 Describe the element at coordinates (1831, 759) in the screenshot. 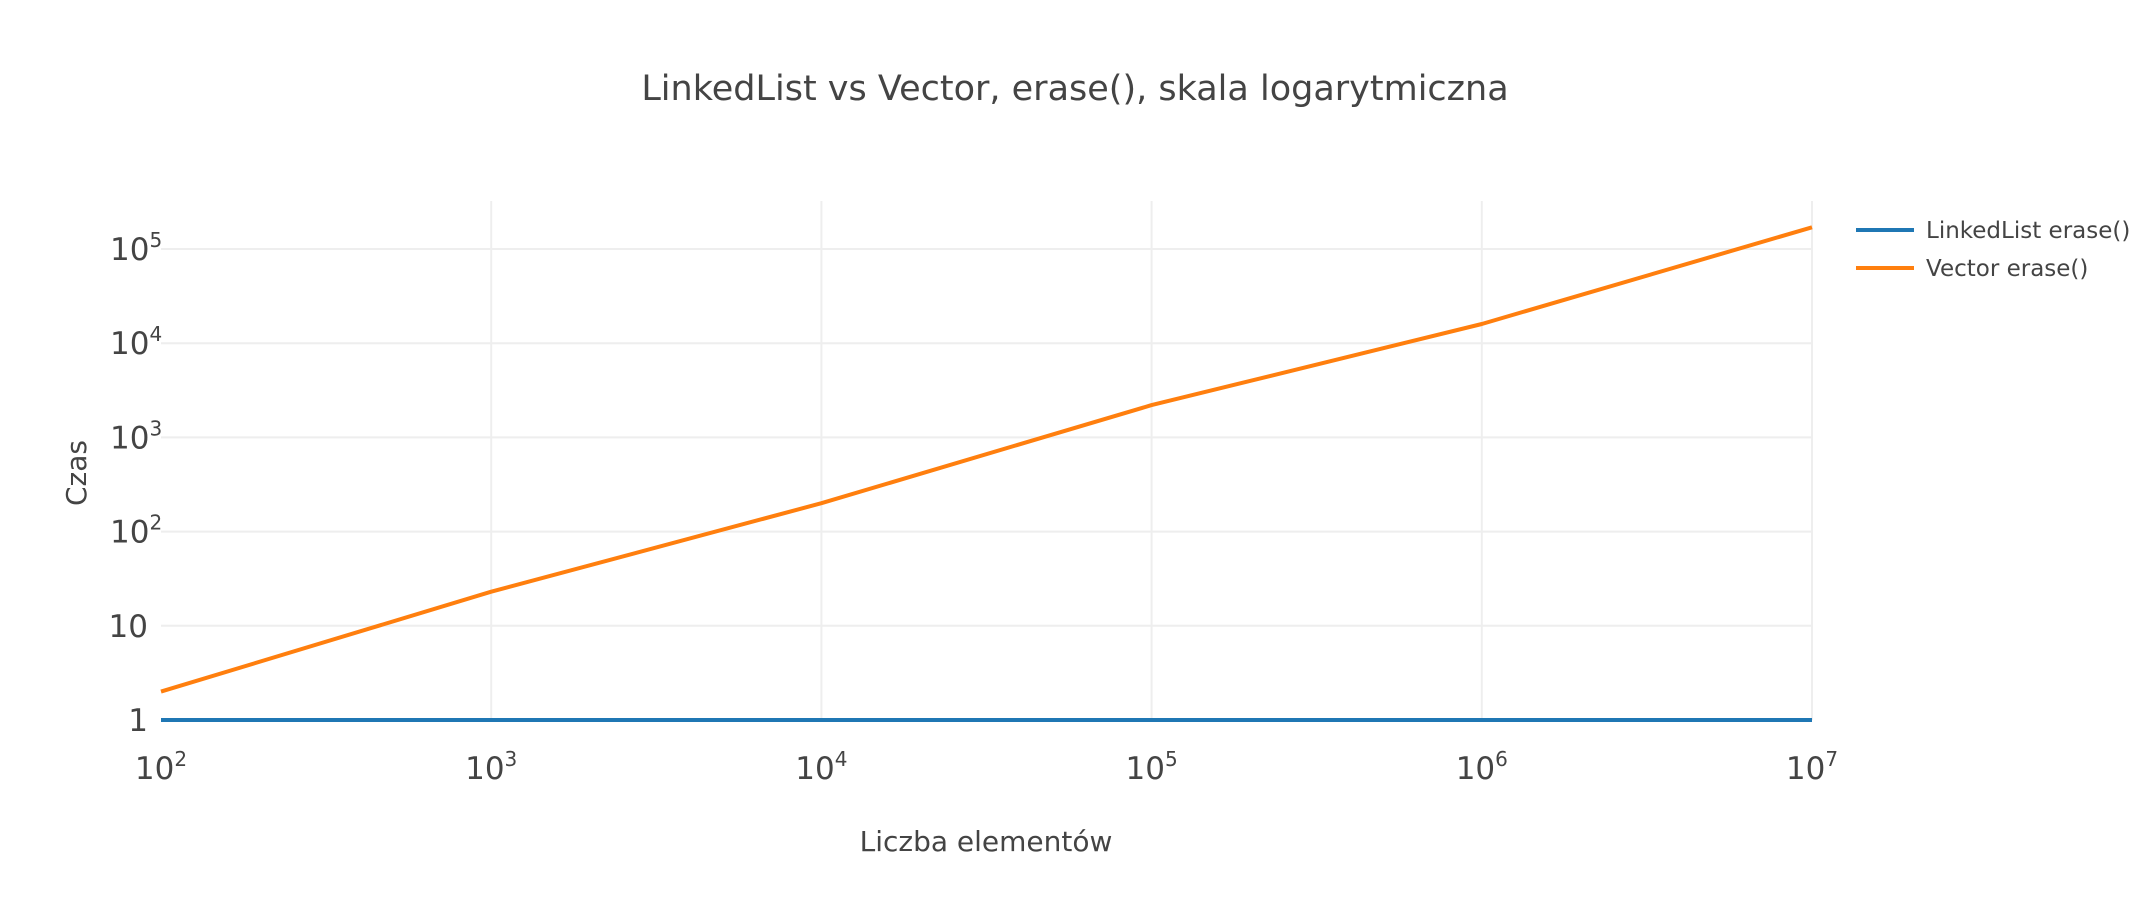

I see `x-tick-exponent: 7` at that location.